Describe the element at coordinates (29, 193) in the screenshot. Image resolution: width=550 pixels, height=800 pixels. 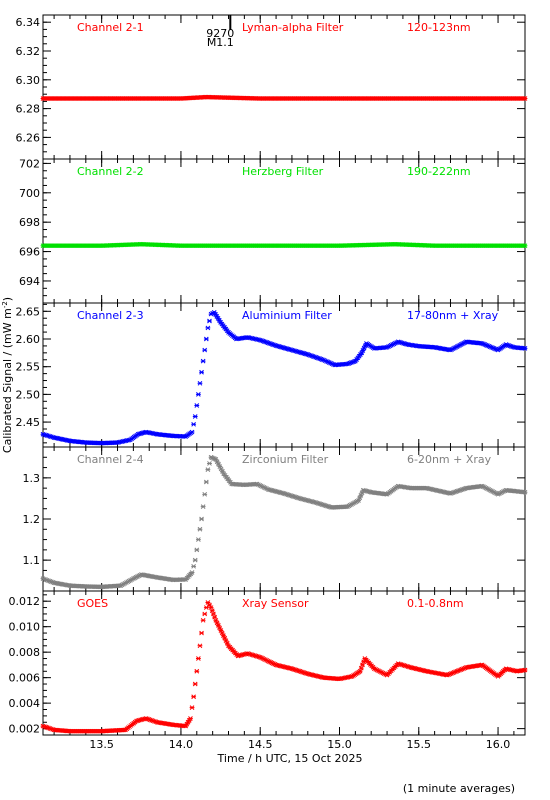
I see `y-tick-label: 700` at that location.